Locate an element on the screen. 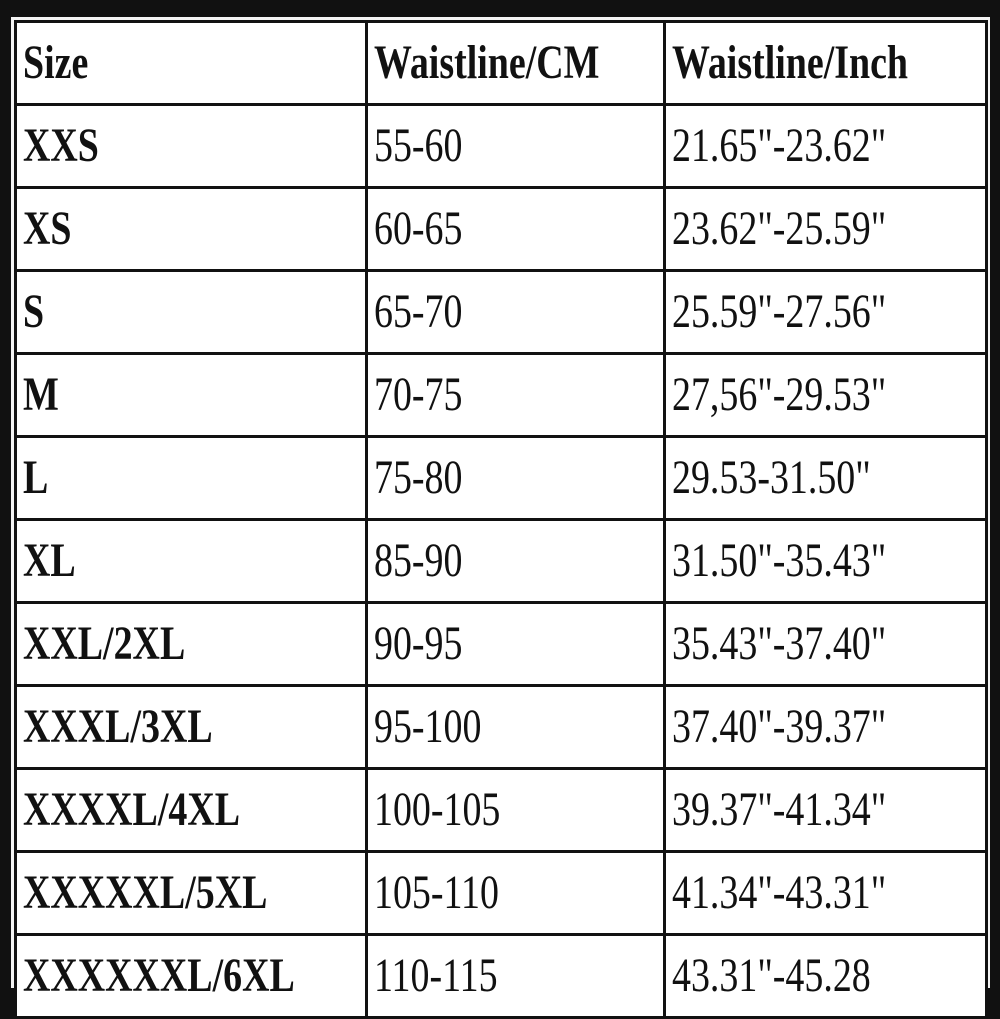 The height and width of the screenshot is (1019, 1000). cell-text: 37.40"-39.37" is located at coordinates (779, 726).